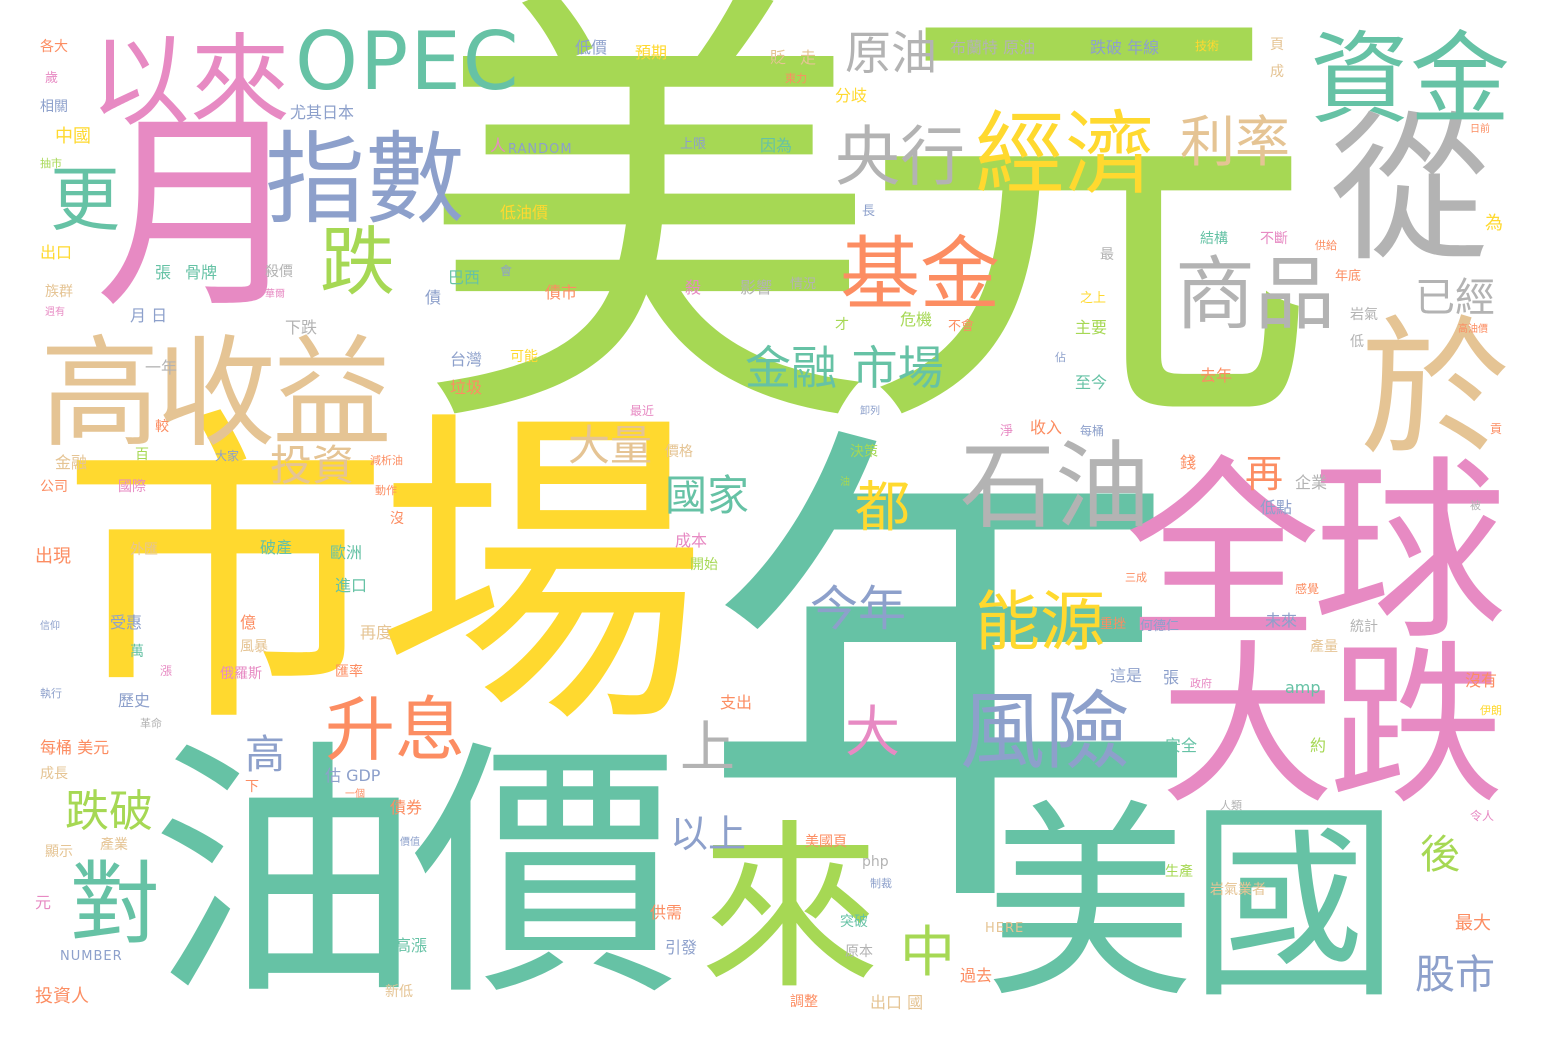 Image resolution: width=1548 pixels, height=1052 pixels. What do you see at coordinates (1055, 487) in the screenshot?
I see `word-shiyou: 石油` at bounding box center [1055, 487].